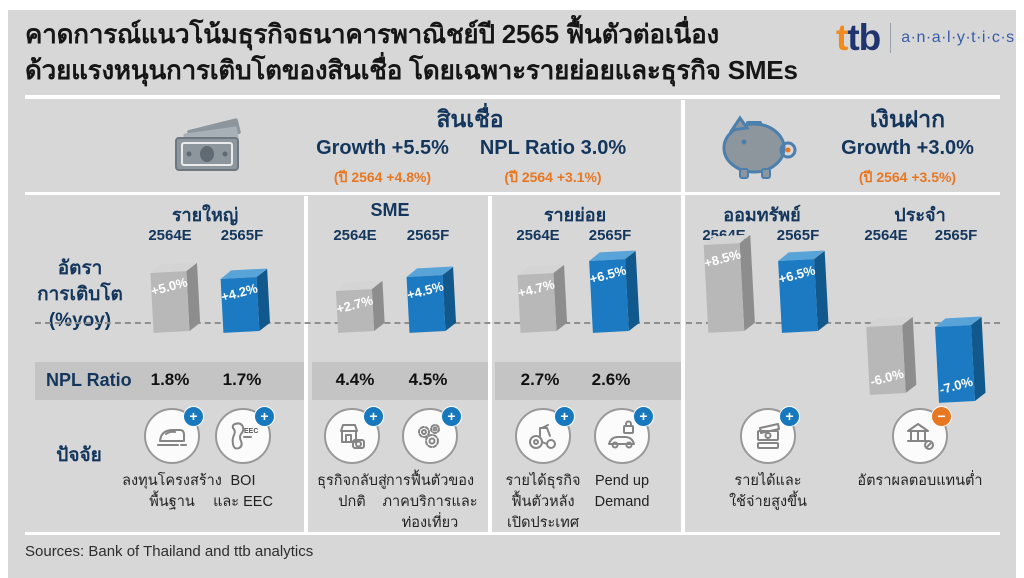 The image size is (1024, 578). Describe the element at coordinates (611, 379) in the screenshot. I see `npl-value: 2.6%` at that location.